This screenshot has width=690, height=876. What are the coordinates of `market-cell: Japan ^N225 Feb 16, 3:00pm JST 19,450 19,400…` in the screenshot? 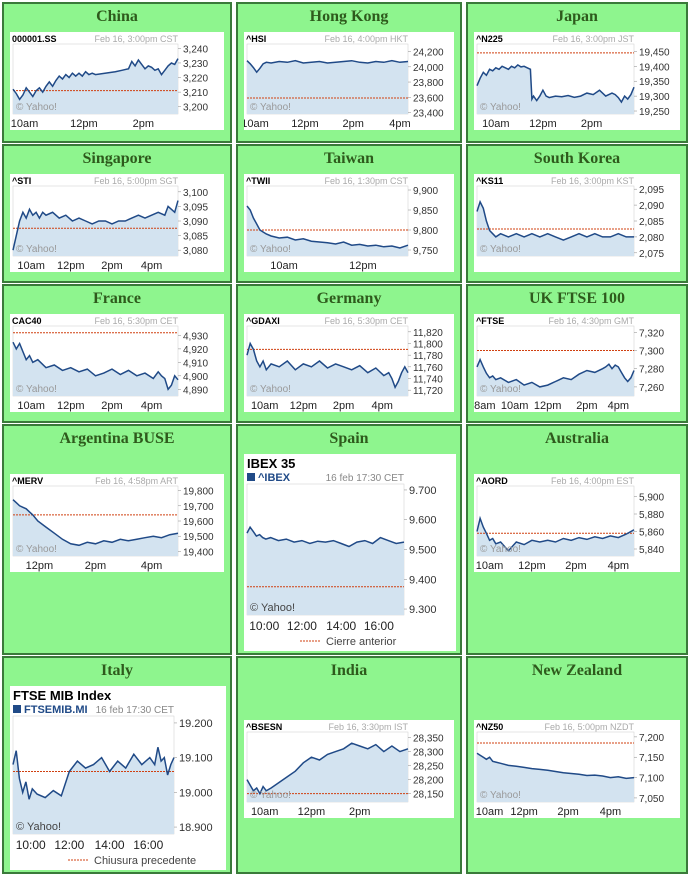 It's located at (577, 72).